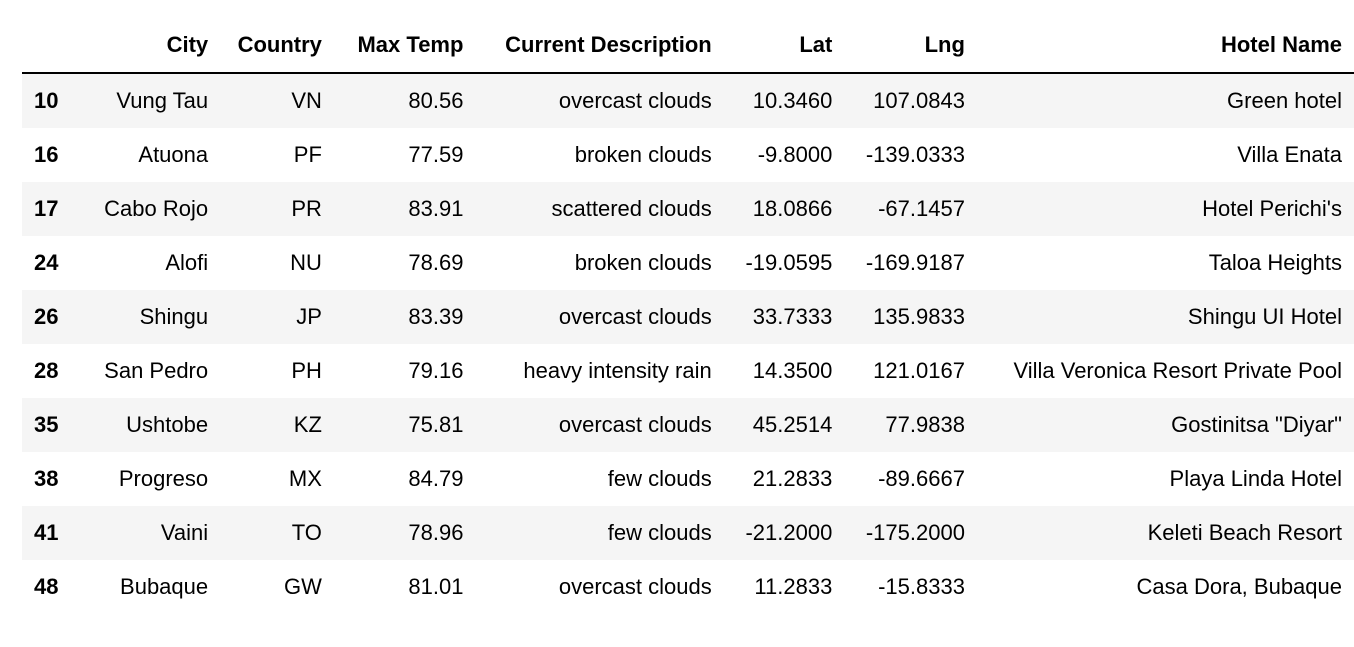 This screenshot has height=647, width=1354. I want to click on cell-hotel-name: Villa Veronica Resort Private Pool, so click(1177, 370).